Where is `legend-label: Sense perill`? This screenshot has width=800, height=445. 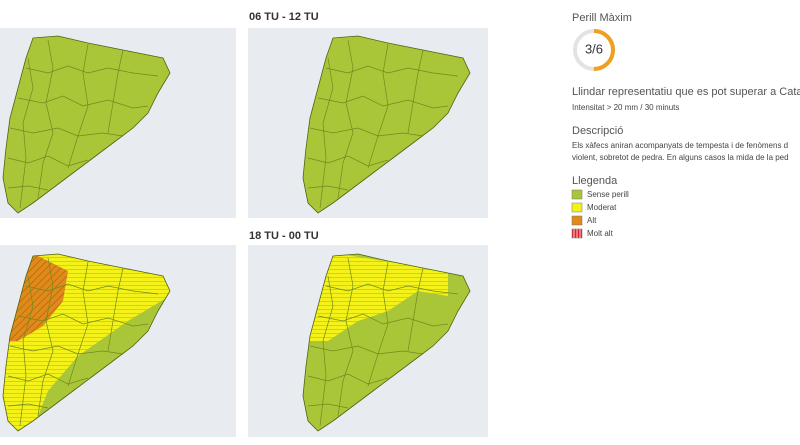 legend-label: Sense perill is located at coordinates (608, 194).